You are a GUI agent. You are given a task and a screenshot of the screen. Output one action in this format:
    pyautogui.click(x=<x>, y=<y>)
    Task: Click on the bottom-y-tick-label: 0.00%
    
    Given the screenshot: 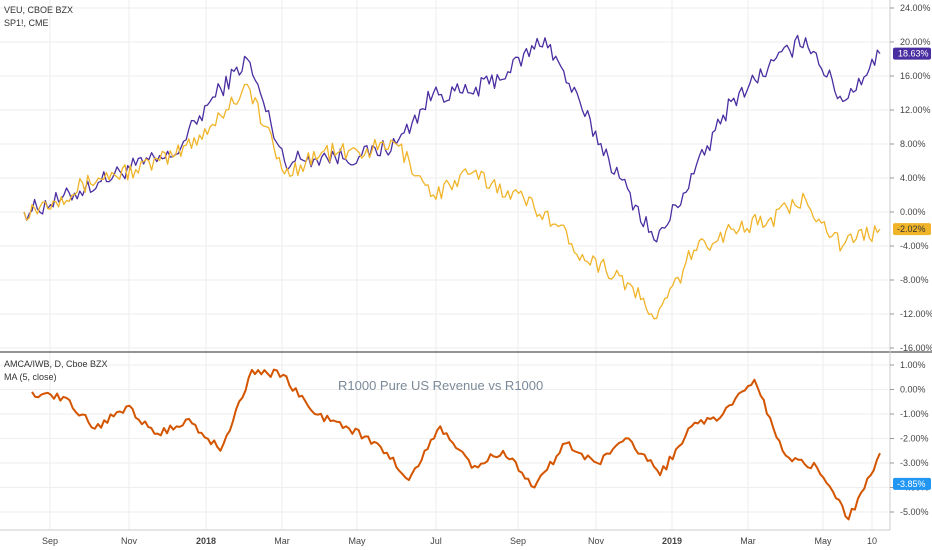 What is the action you would take?
    pyautogui.click(x=913, y=390)
    